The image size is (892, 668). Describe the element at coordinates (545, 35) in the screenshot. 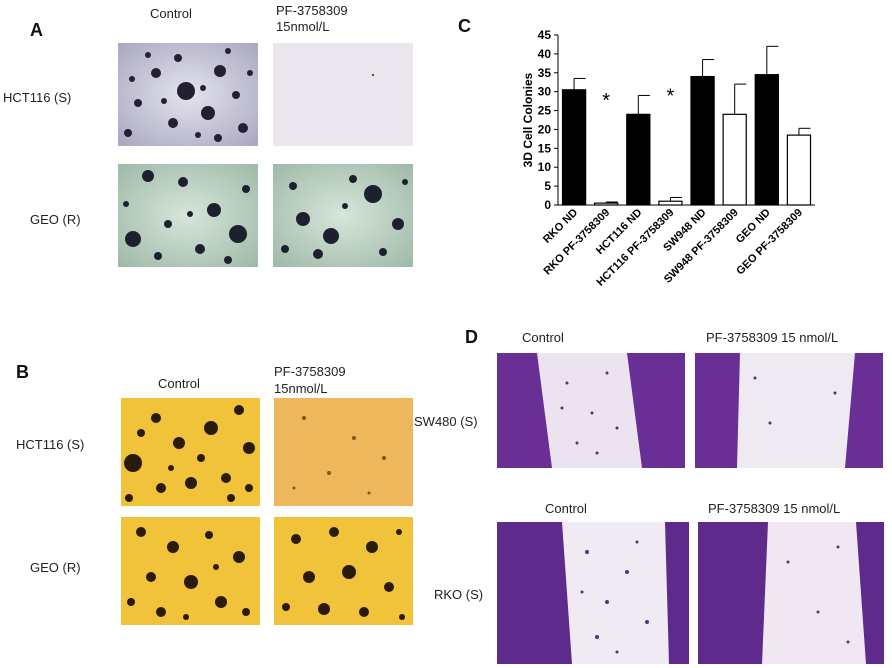

I see `chart-y-tick-label: 45` at that location.